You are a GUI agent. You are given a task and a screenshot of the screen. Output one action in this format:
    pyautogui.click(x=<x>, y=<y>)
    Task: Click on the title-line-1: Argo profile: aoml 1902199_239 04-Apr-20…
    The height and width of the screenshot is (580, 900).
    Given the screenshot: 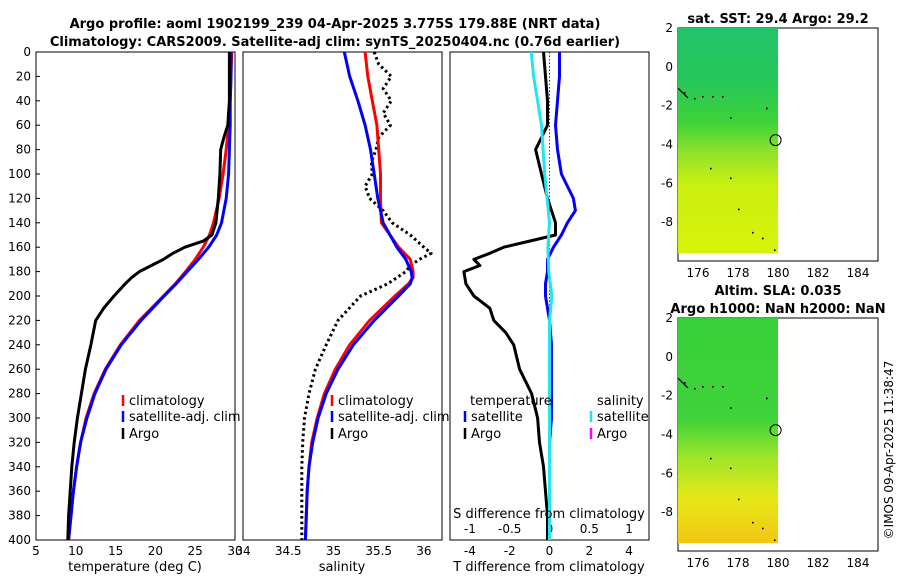 What is the action you would take?
    pyautogui.click(x=335, y=24)
    